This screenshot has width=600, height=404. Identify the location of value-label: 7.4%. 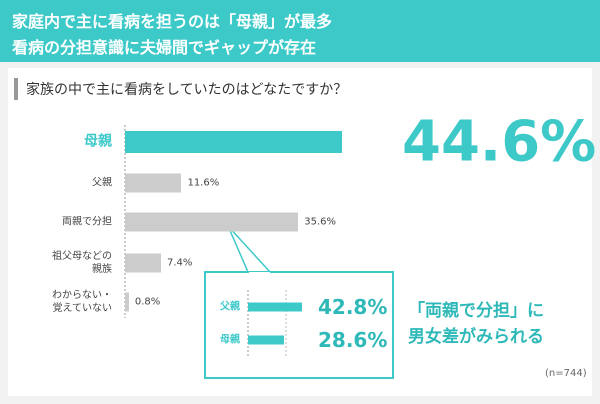
(180, 263).